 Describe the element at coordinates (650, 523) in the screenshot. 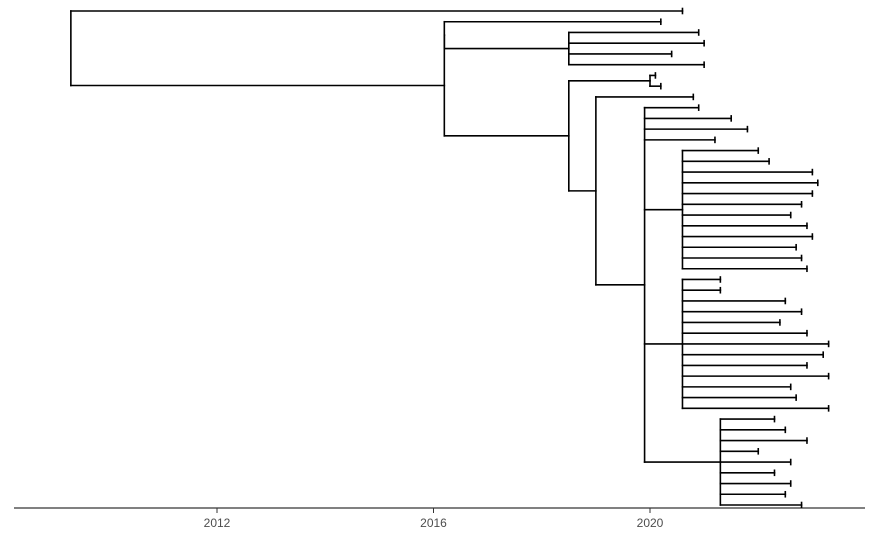

I see `x-tick-label-2020: 2020` at that location.